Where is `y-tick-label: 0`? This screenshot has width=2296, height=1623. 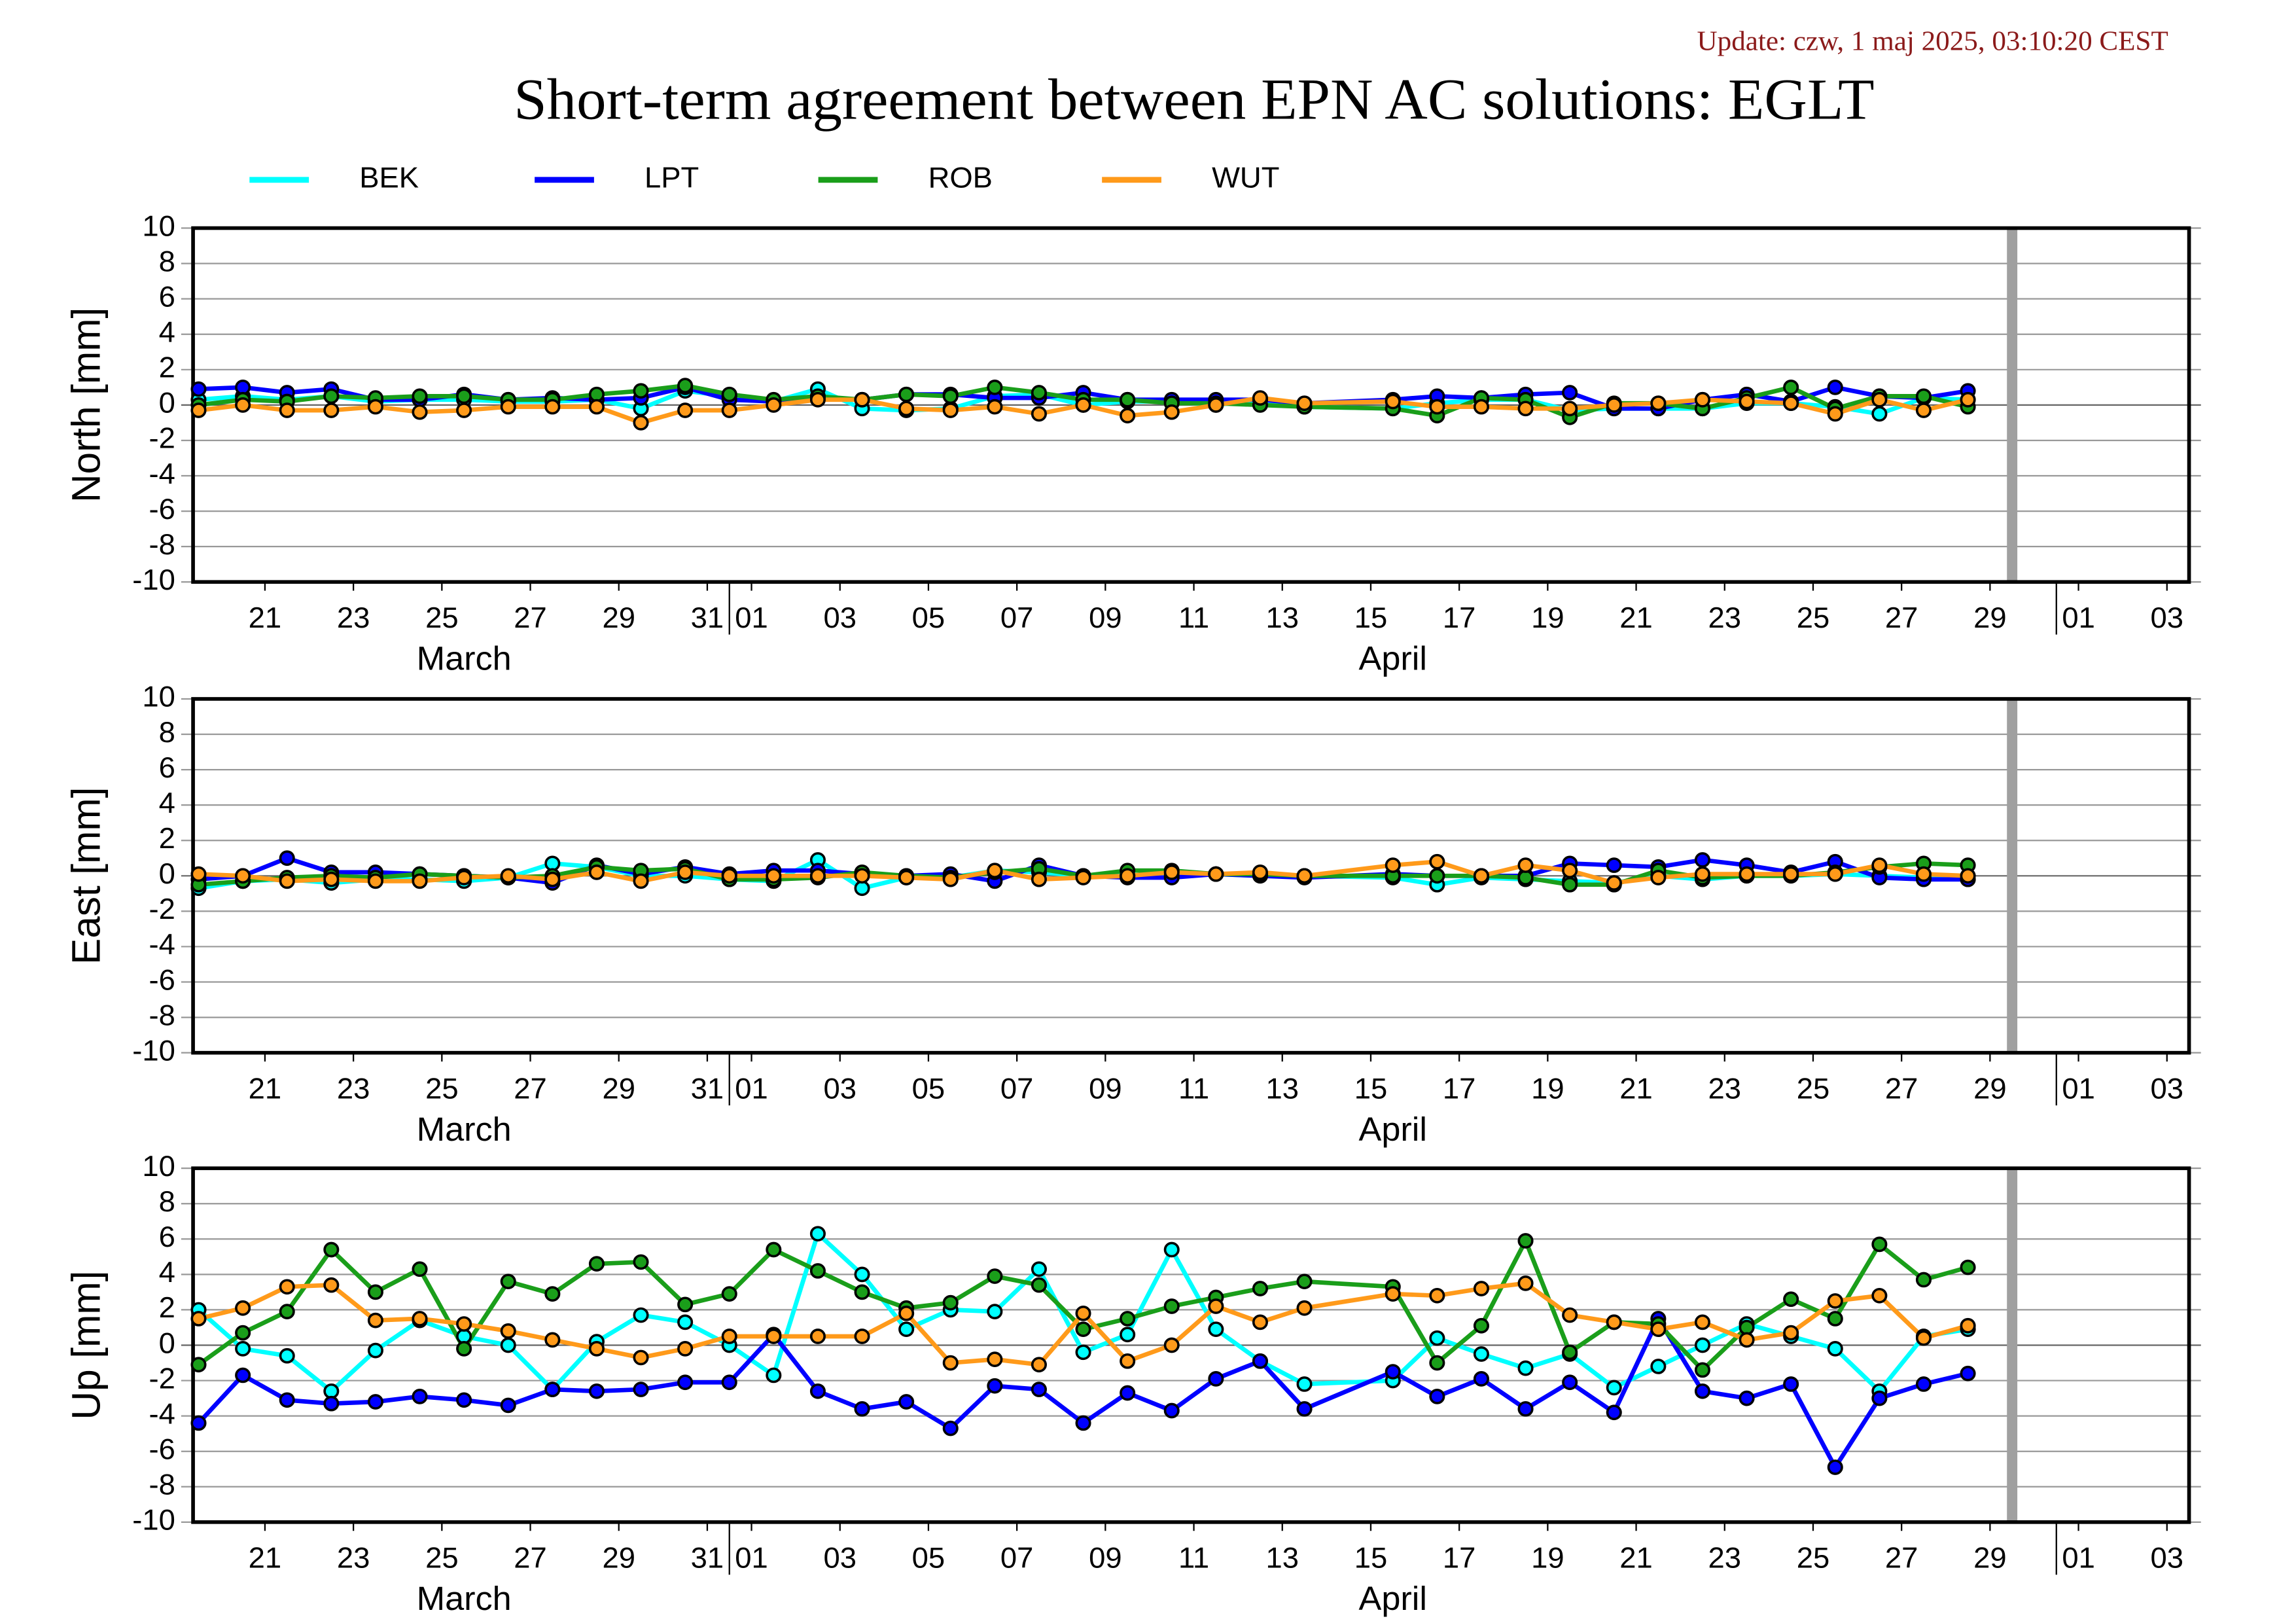 y-tick-label: 0 is located at coordinates (167, 1343).